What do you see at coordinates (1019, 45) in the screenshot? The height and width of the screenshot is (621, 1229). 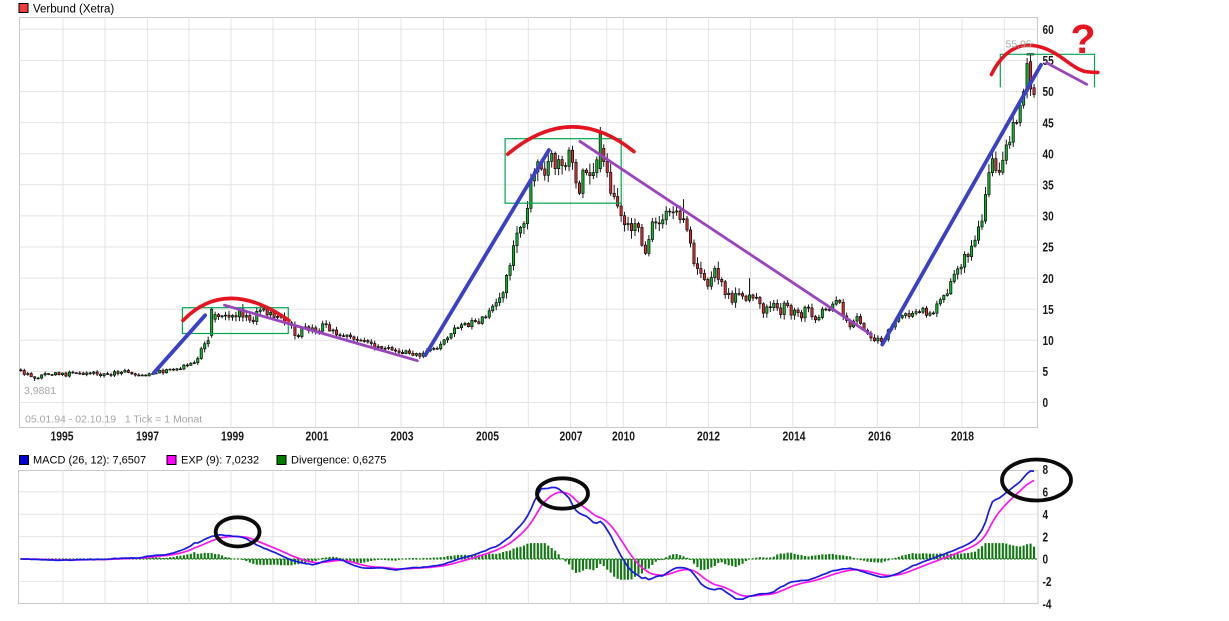 I see `svg-text: 55,95` at bounding box center [1019, 45].